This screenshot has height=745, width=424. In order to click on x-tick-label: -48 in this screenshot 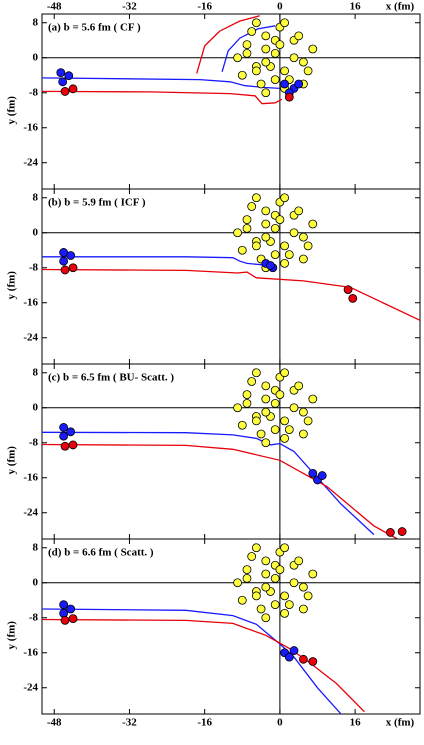, I will do `click(54, 723)`.